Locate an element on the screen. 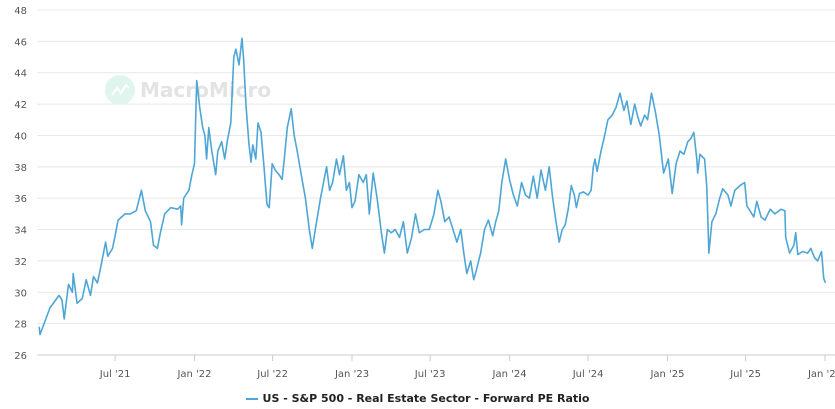  x-tick-label: Jan '22 is located at coordinates (193, 374).